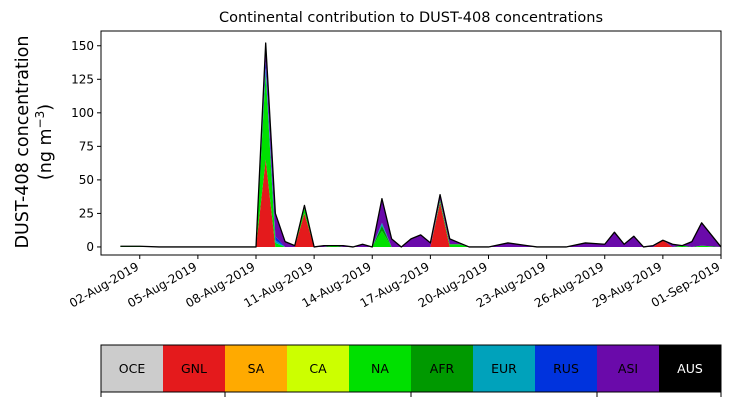 This screenshot has width=730, height=402. I want to click on legend-swatch-rus, so click(566, 368).